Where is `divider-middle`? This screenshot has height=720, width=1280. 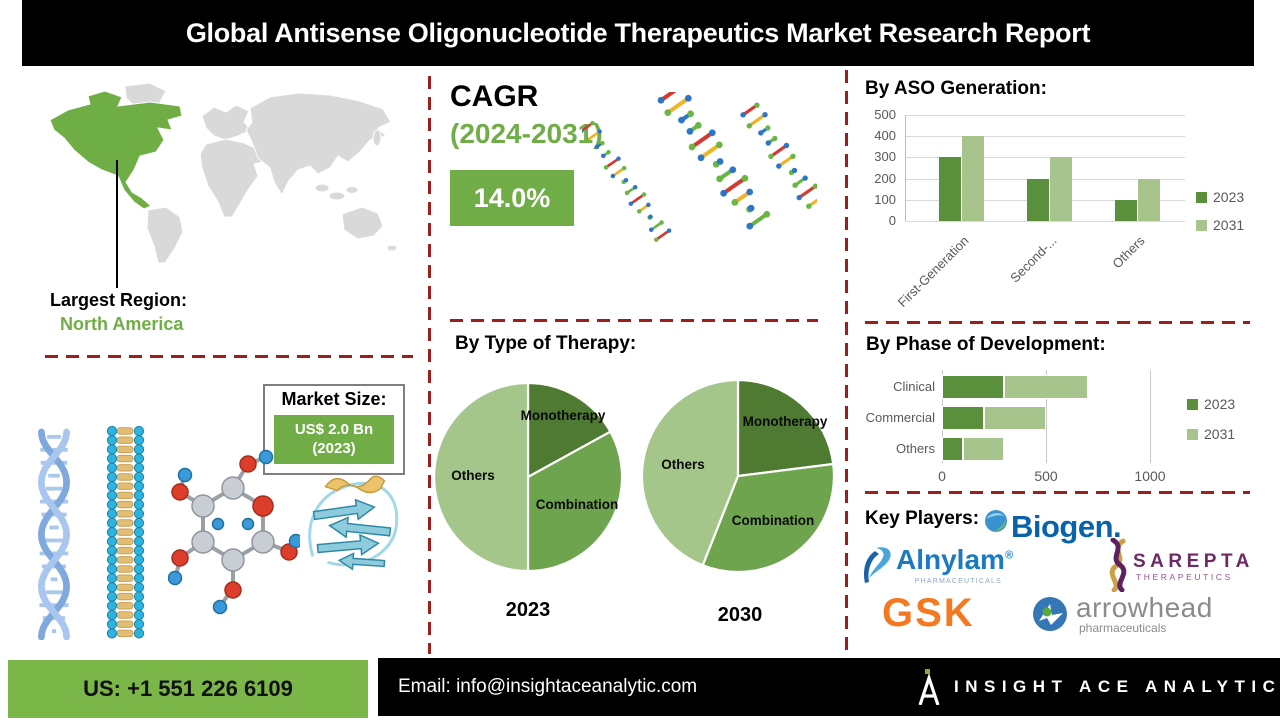
divider-middle is located at coordinates (634, 320).